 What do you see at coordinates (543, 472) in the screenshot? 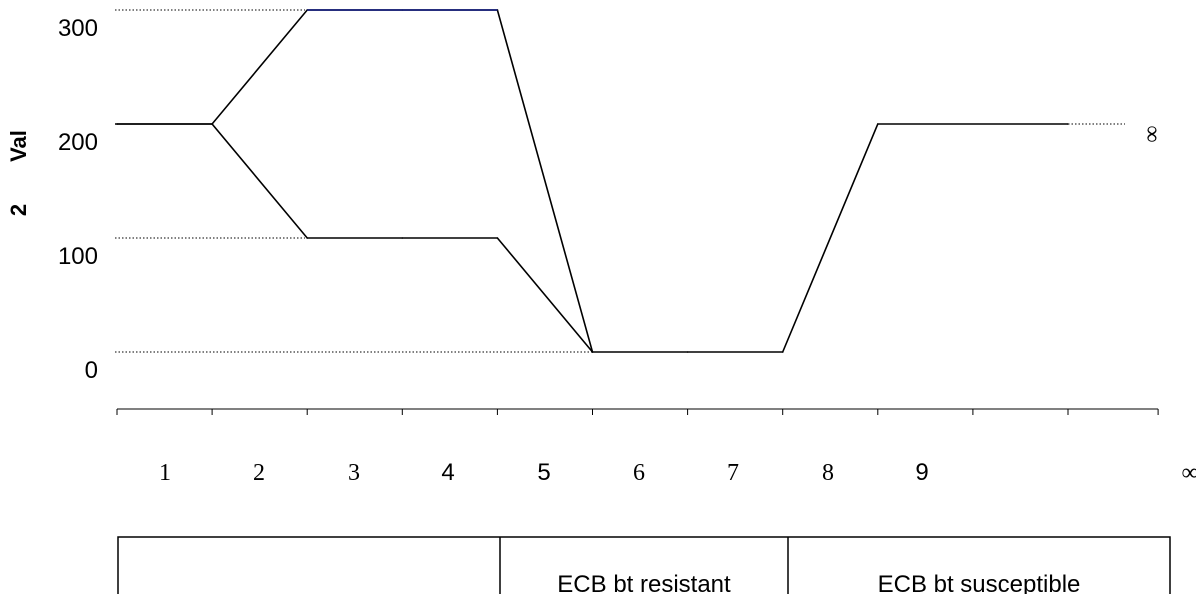
I see `x-tick-label-5: 5` at bounding box center [543, 472].